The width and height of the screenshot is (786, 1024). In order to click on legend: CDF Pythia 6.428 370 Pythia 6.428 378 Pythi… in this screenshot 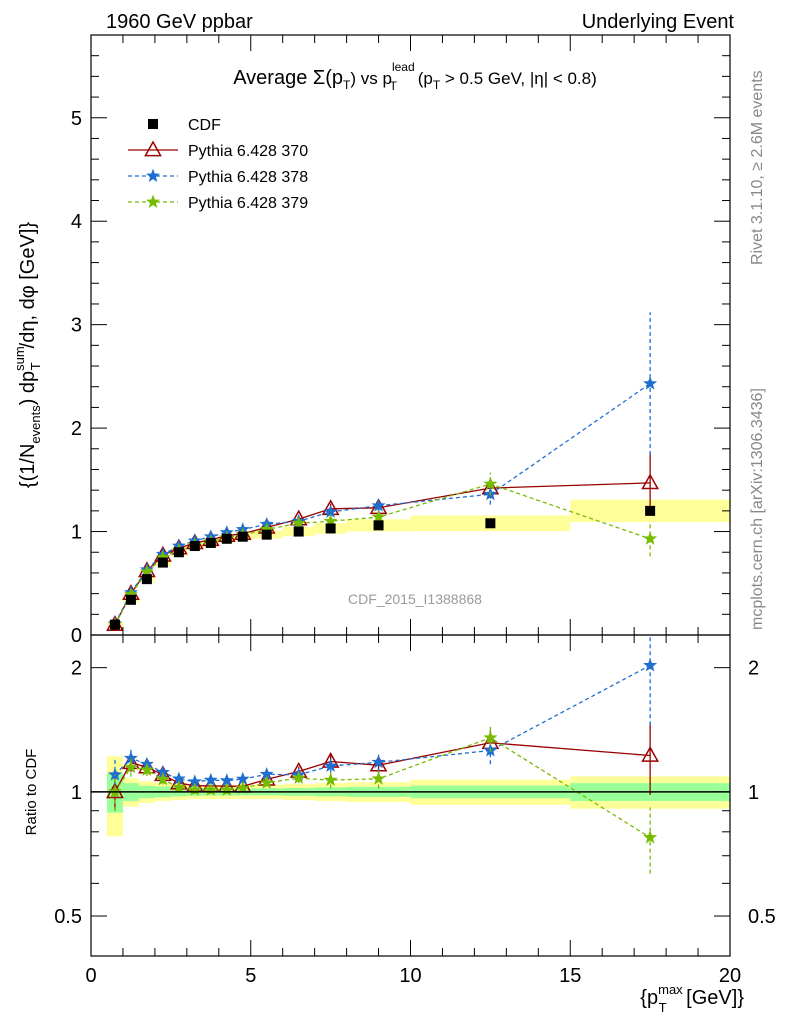, I will do `click(218, 164)`.